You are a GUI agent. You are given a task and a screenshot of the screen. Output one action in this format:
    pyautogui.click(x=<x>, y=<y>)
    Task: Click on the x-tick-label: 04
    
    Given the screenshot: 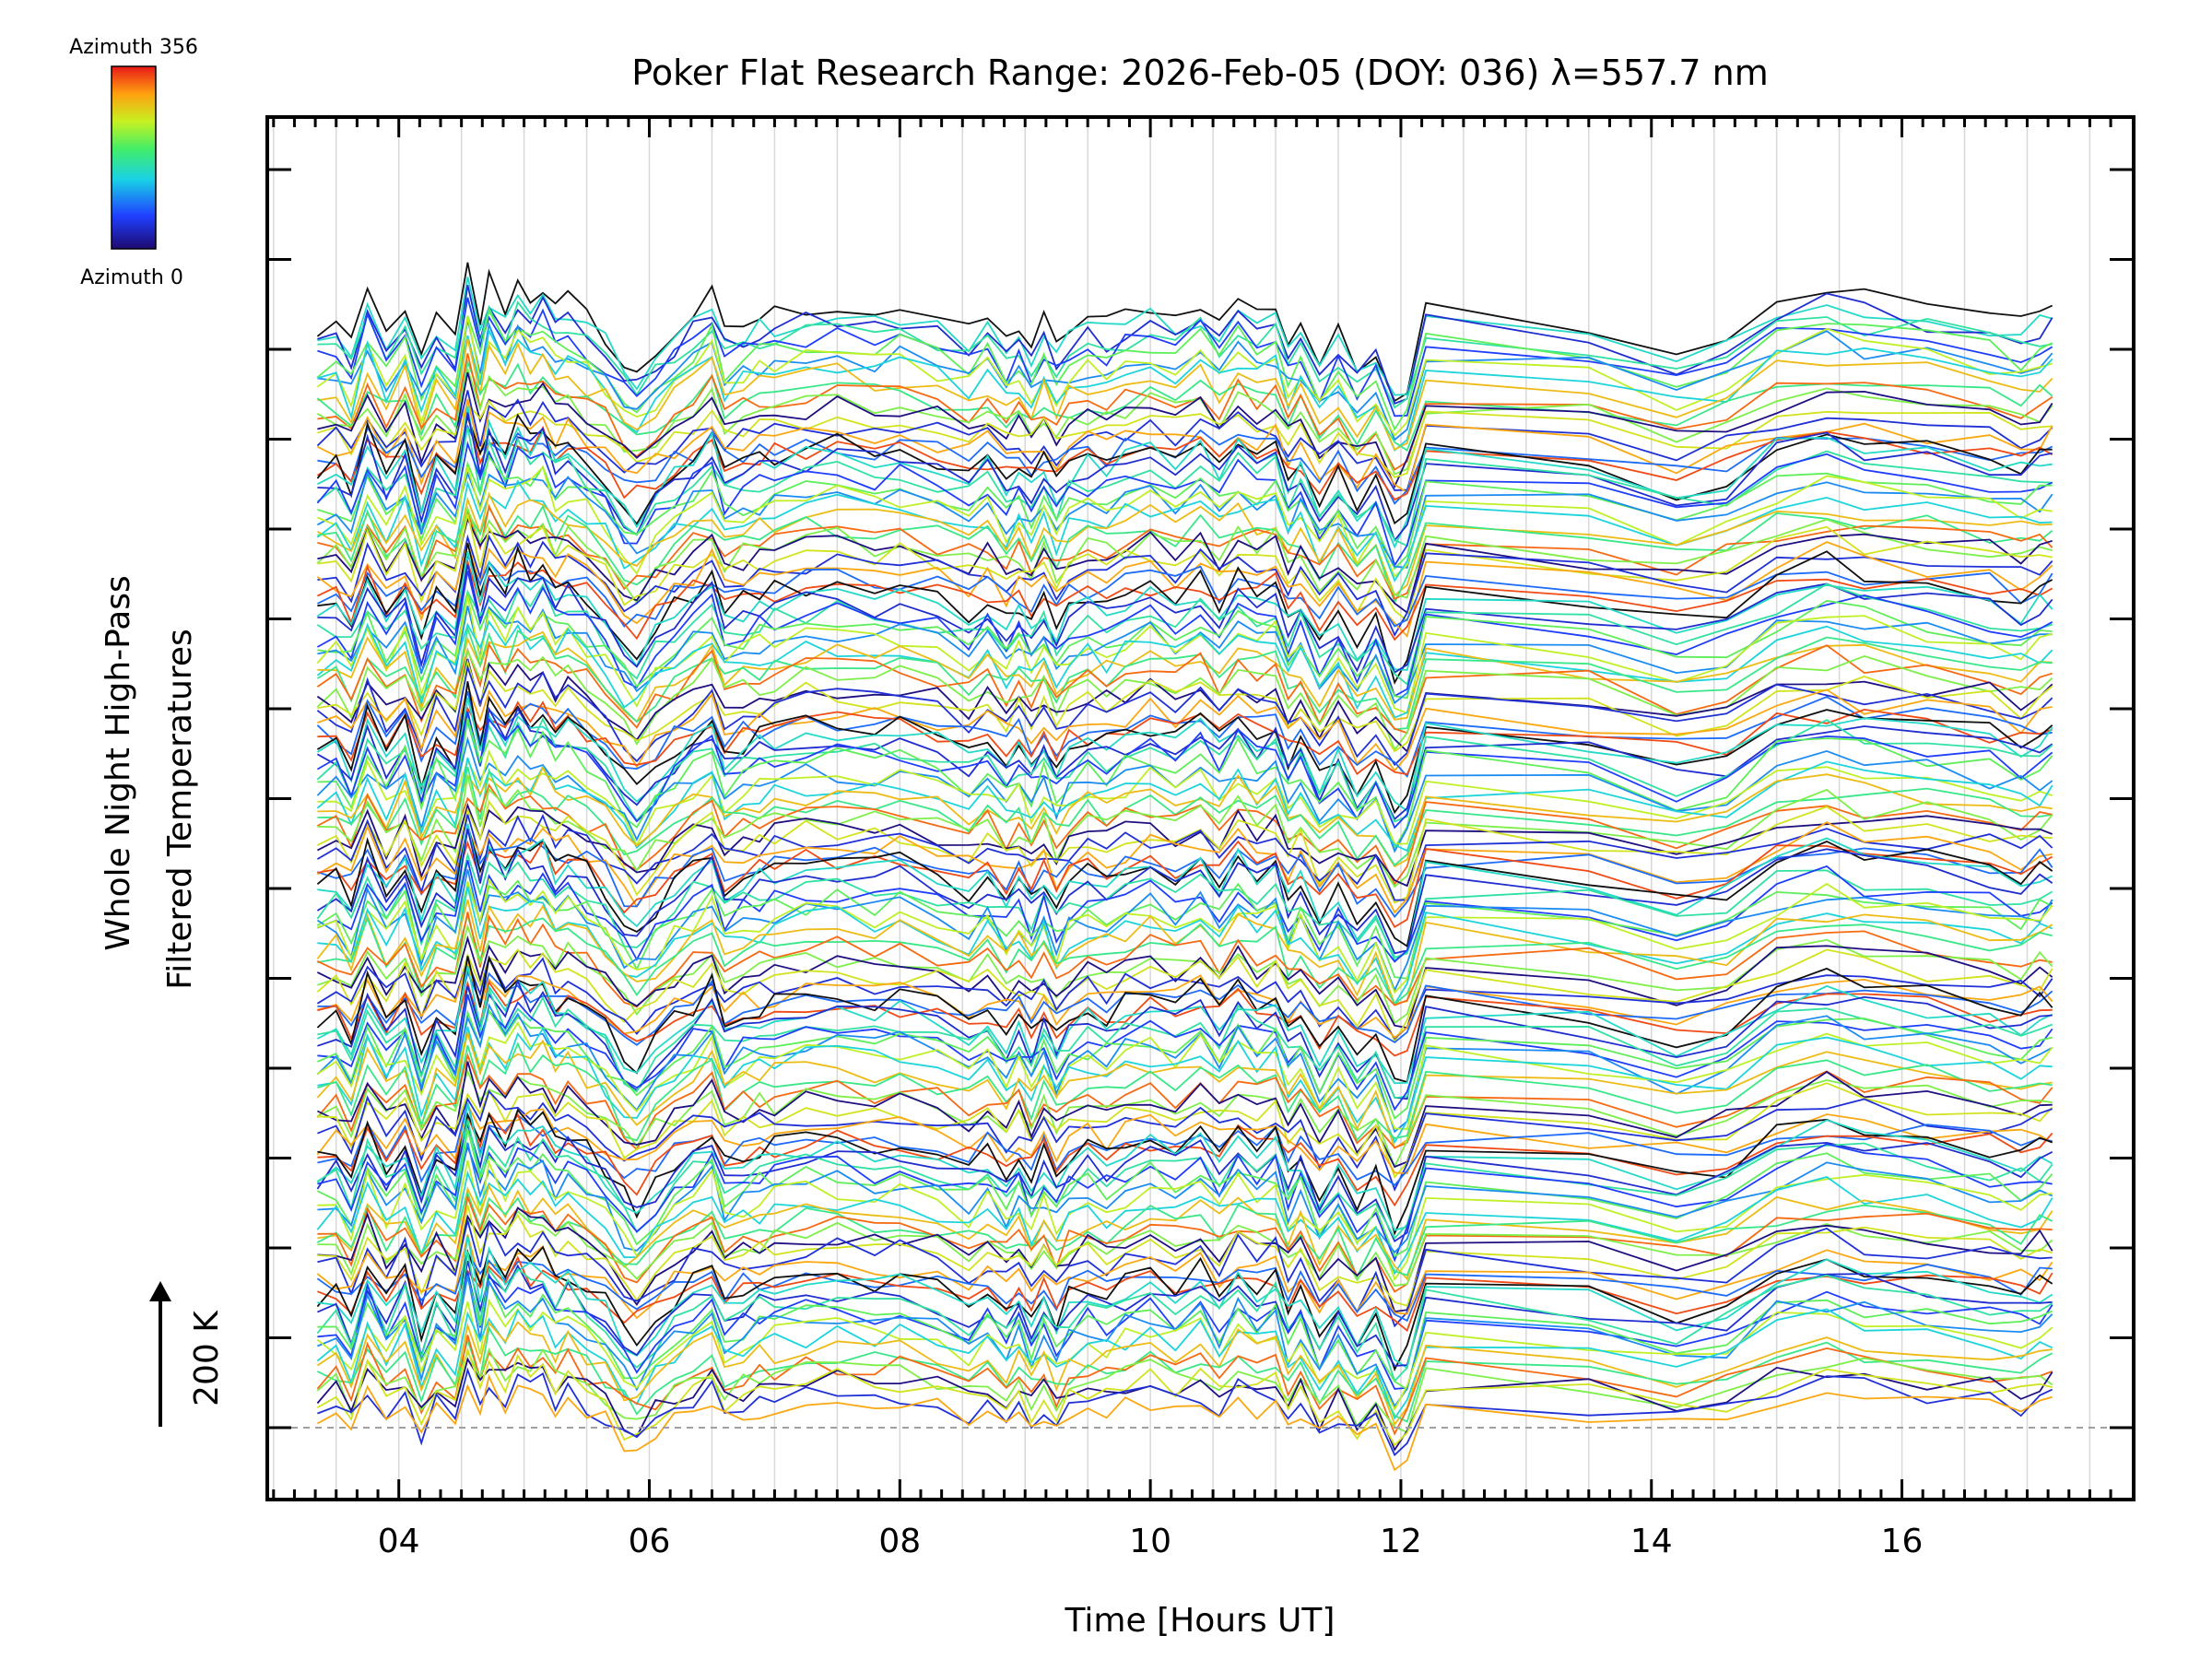 What is the action you would take?
    pyautogui.click(x=399, y=1541)
    